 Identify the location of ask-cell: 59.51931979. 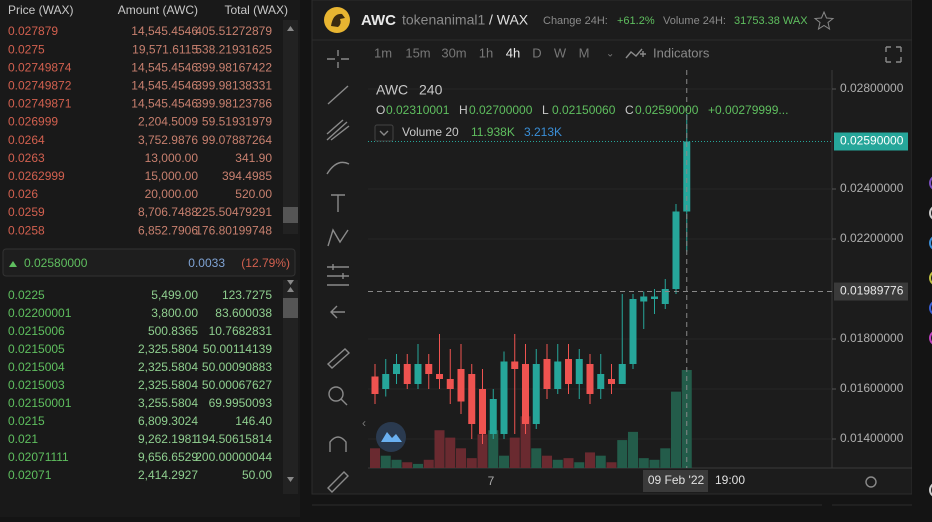
(237, 122).